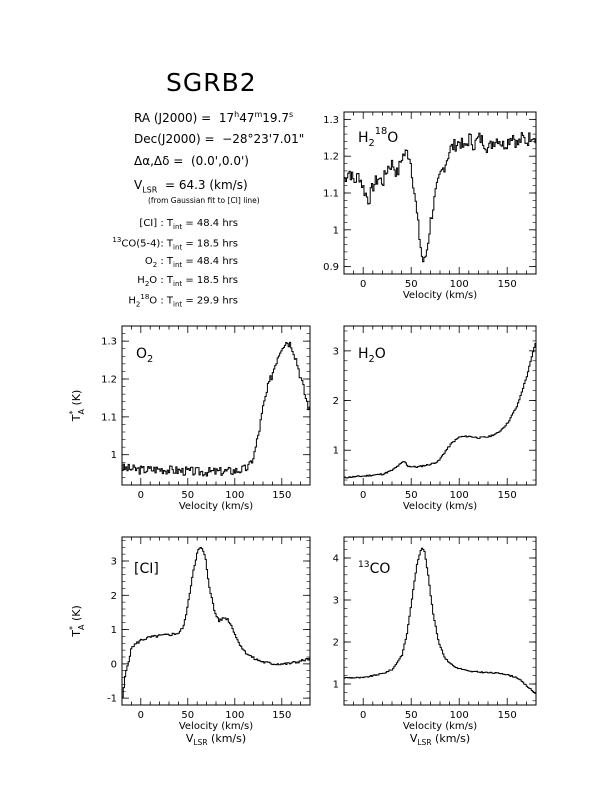 This screenshot has width=612, height=792. I want to click on spectrum-line-h218o, so click(440, 197).